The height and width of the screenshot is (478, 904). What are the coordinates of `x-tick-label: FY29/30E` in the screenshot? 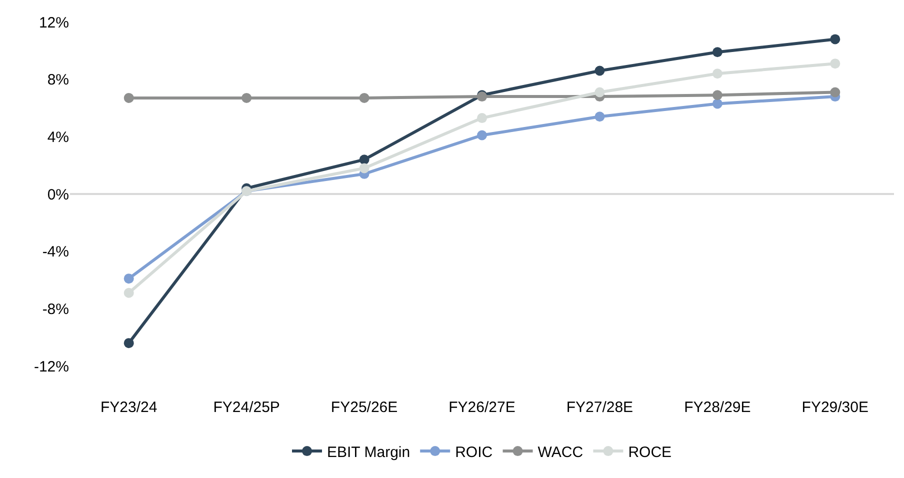 It's located at (835, 407).